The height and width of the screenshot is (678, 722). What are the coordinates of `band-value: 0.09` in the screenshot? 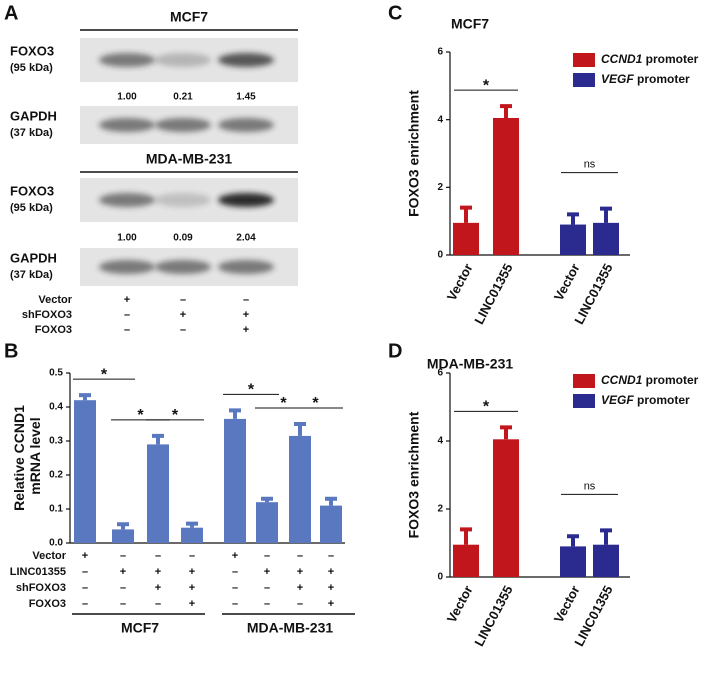 It's located at (183, 238).